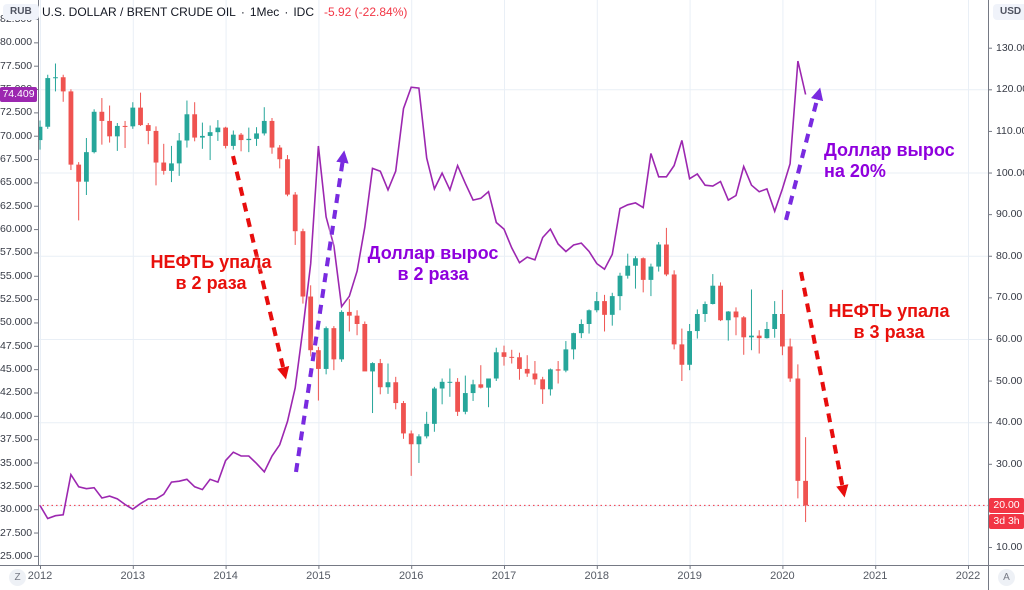  I want to click on left-price-label: 37.500, so click(16, 439).